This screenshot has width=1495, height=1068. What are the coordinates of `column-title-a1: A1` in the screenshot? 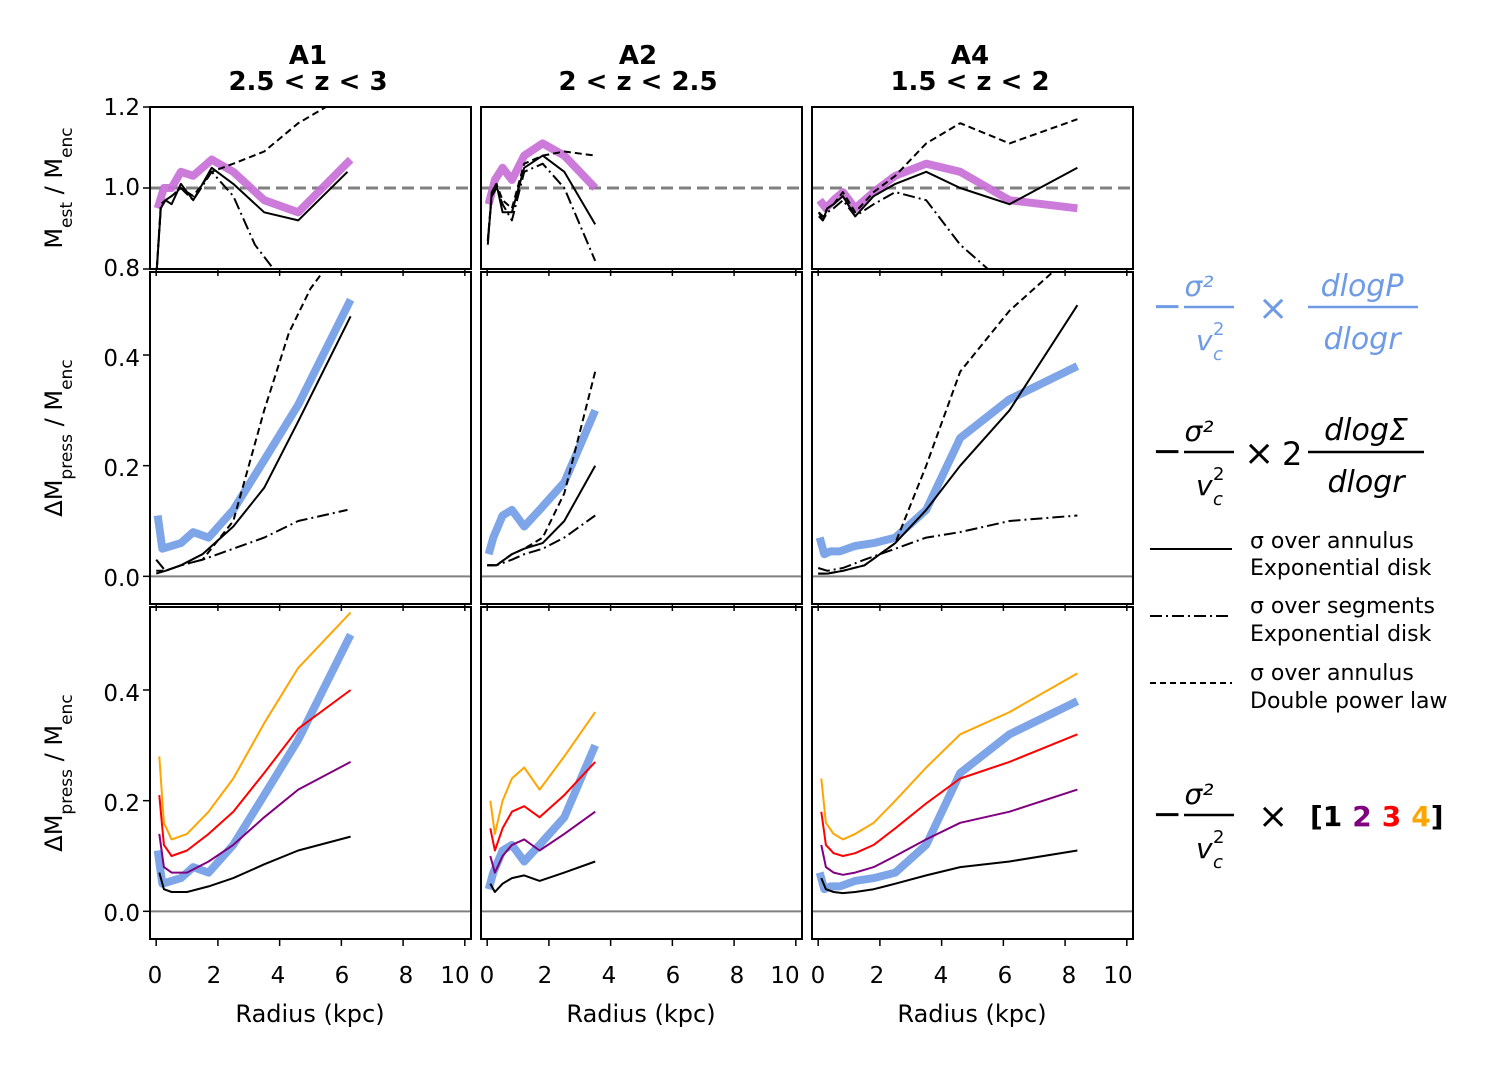 It's located at (308, 56).